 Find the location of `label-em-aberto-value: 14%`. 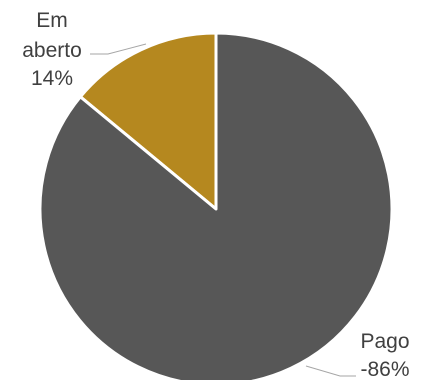

label-em-aberto-value: 14% is located at coordinates (52, 78).